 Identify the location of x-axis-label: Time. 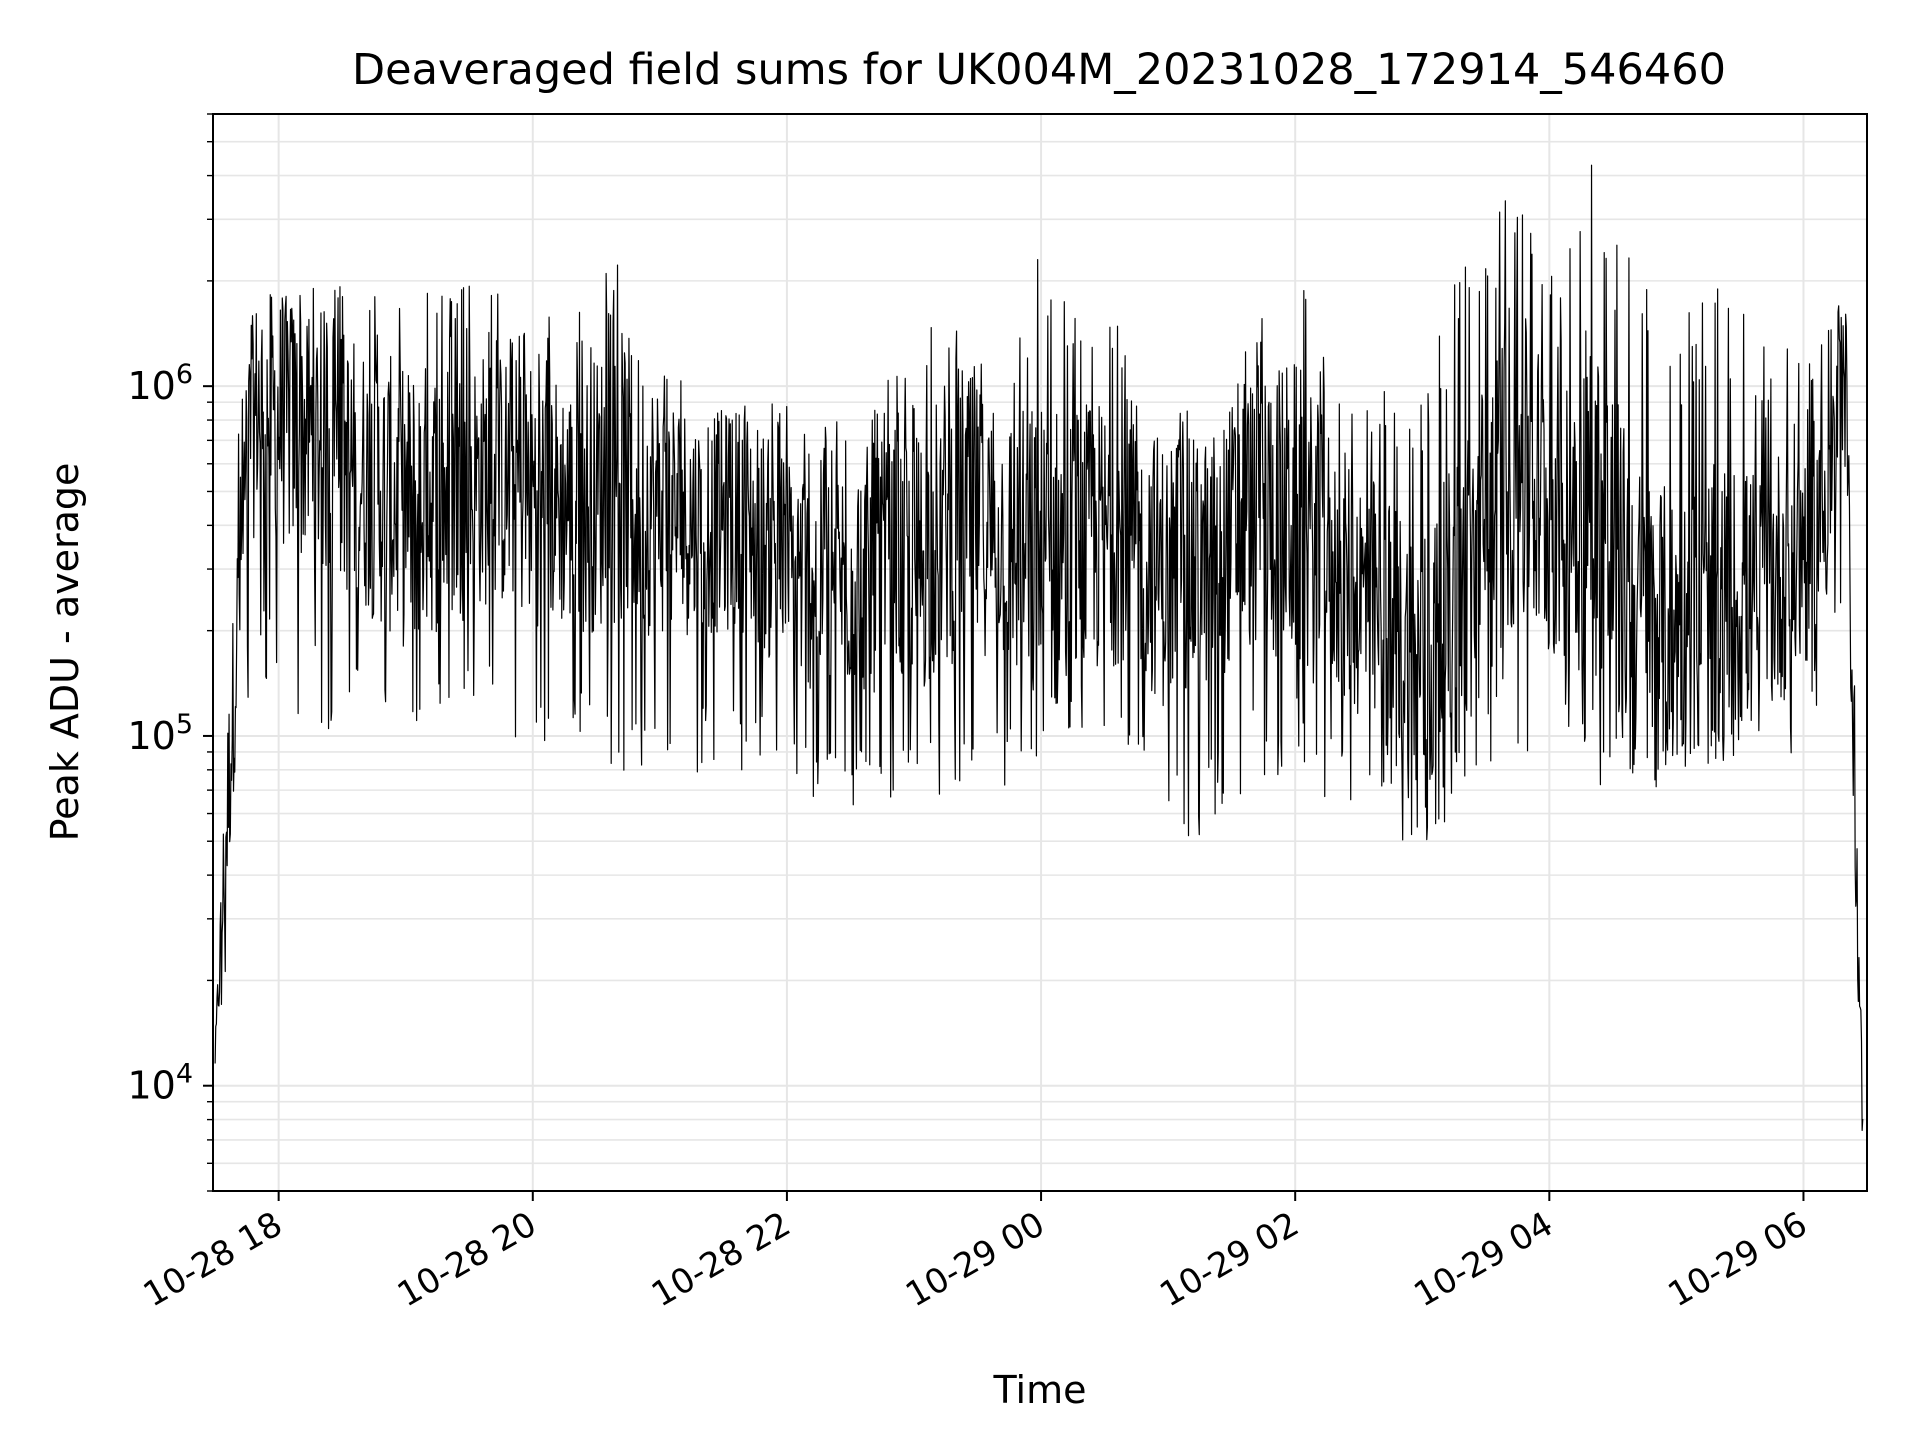
(1040, 1390).